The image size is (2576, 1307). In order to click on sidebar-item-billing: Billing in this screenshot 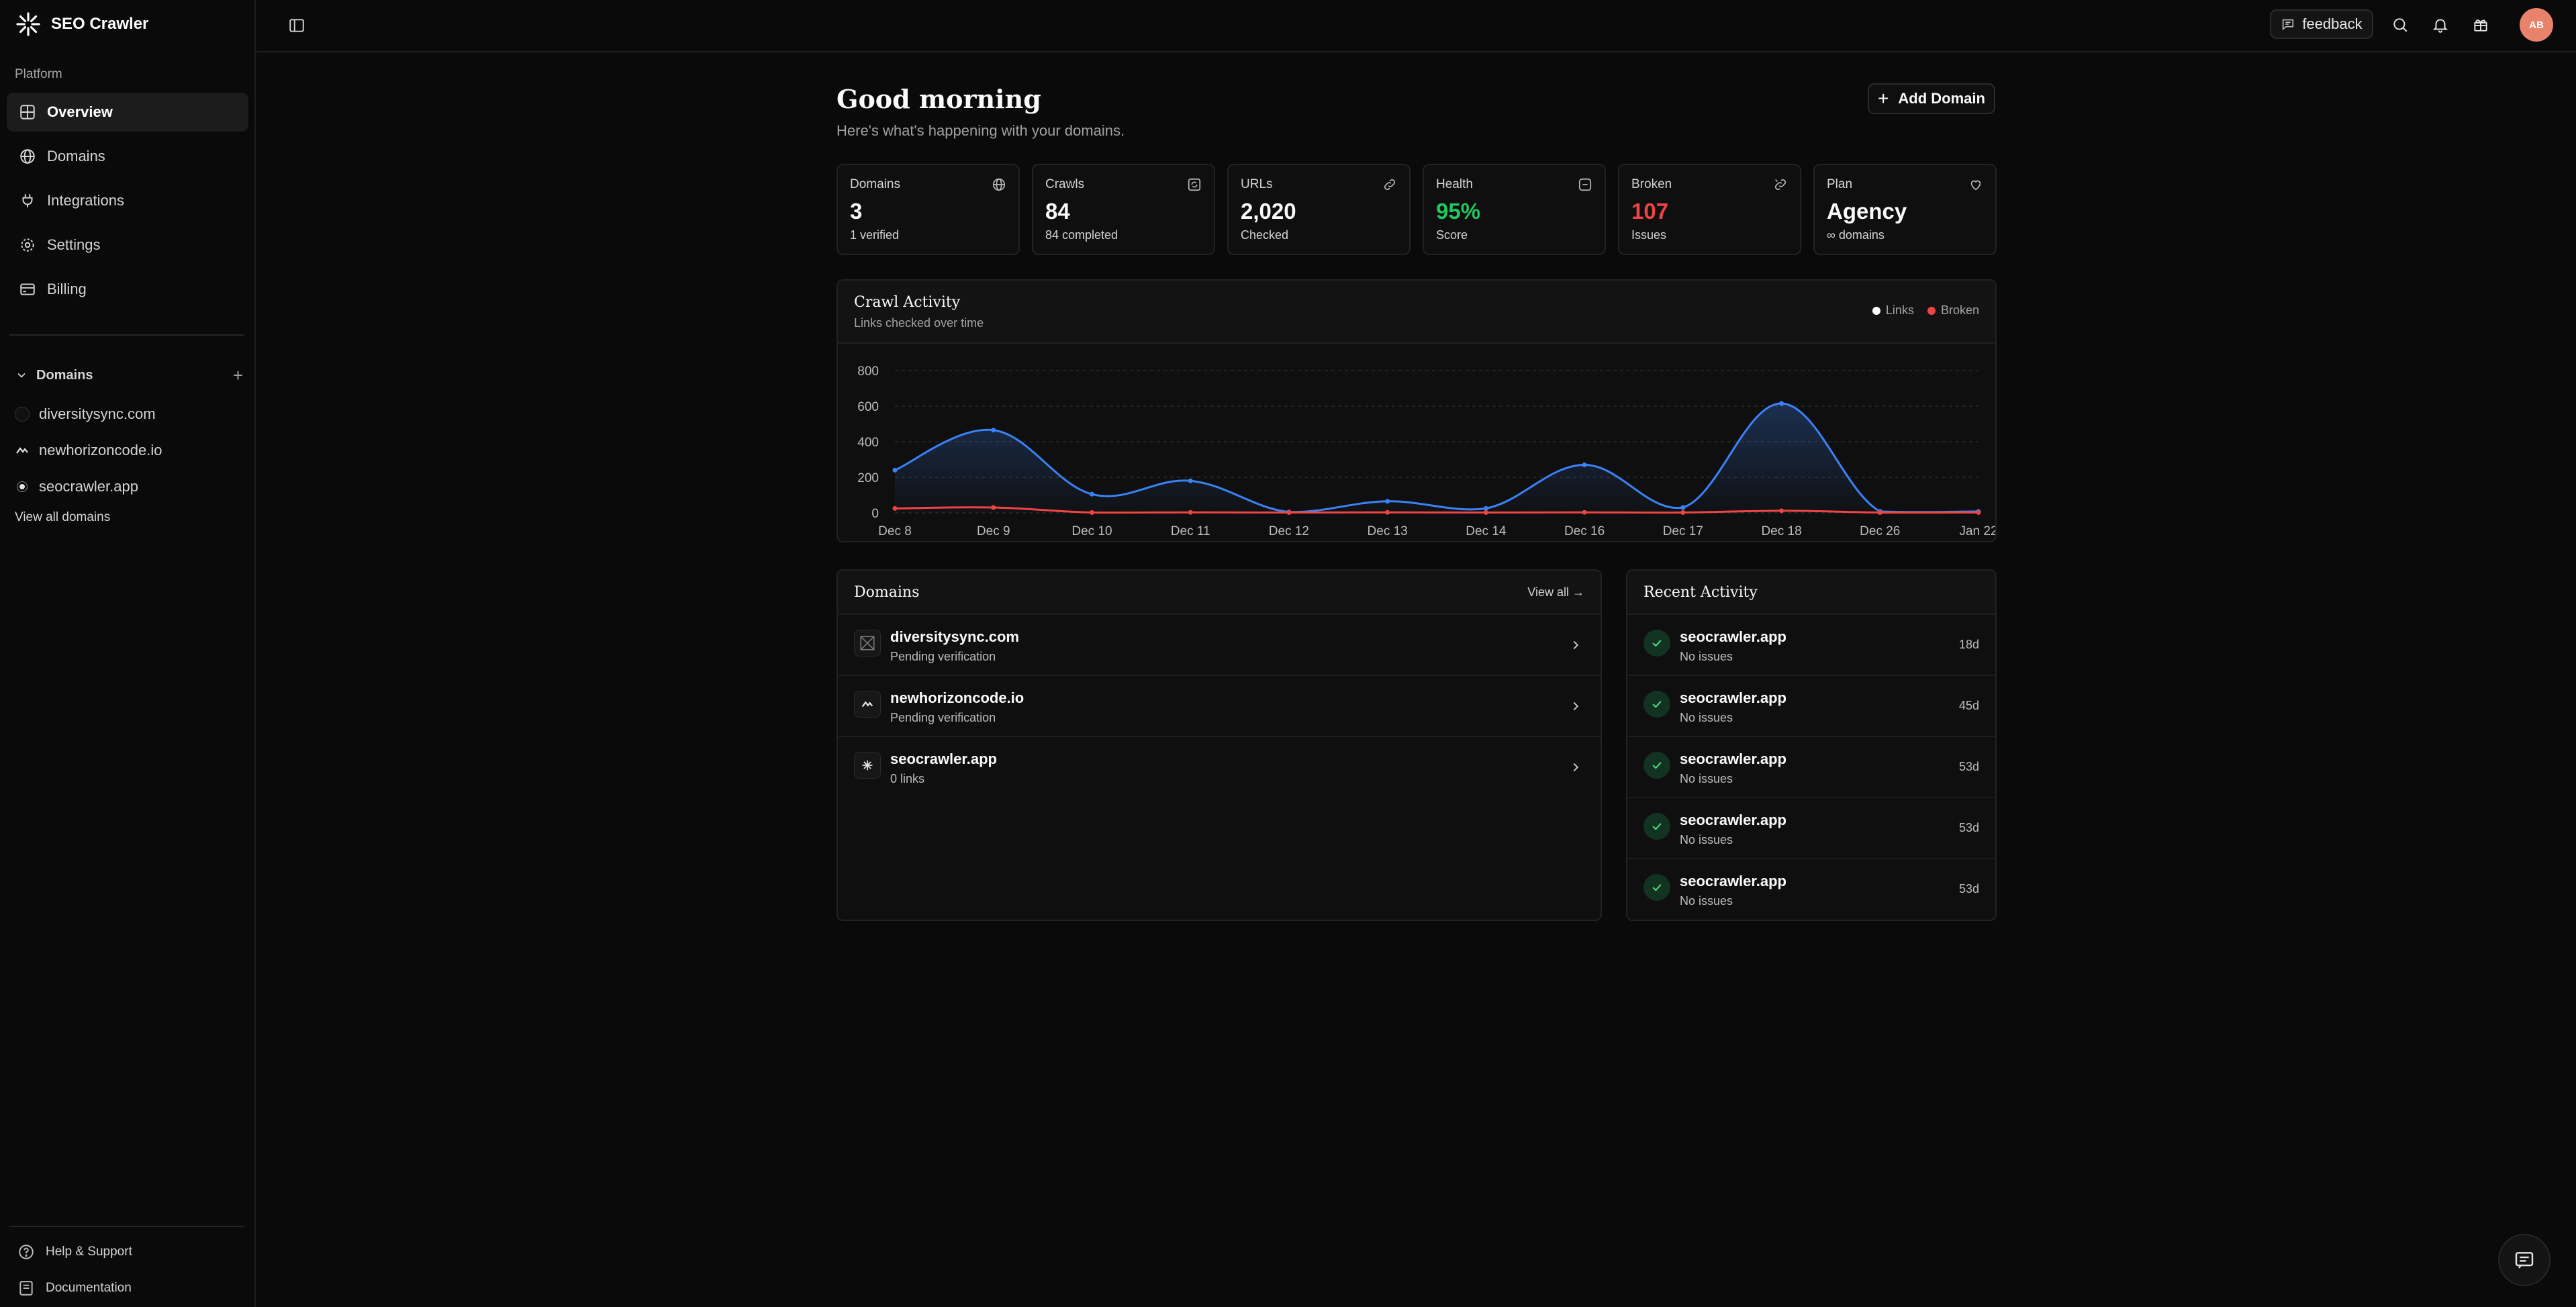, I will do `click(127, 289)`.